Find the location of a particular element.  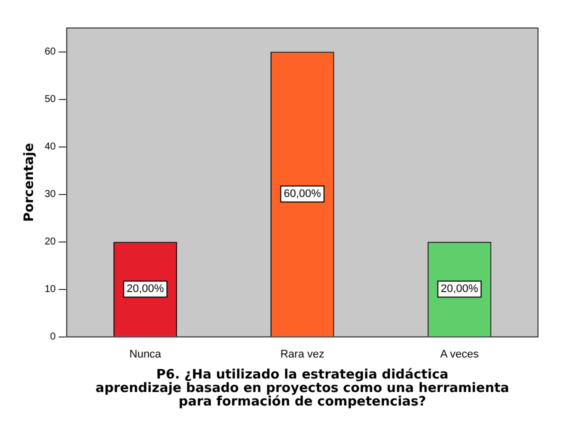

y-tick-label: 20 is located at coordinates (50, 242).